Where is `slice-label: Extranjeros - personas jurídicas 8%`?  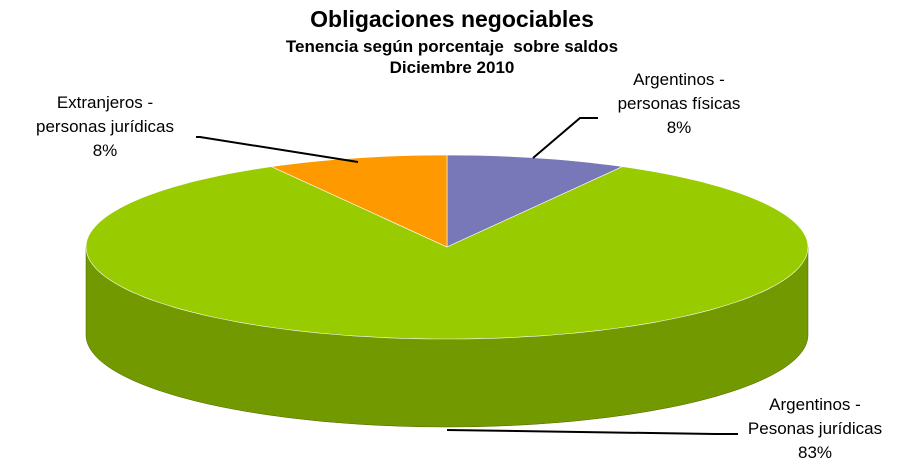 slice-label: Extranjeros - personas jurídicas 8% is located at coordinates (105, 127).